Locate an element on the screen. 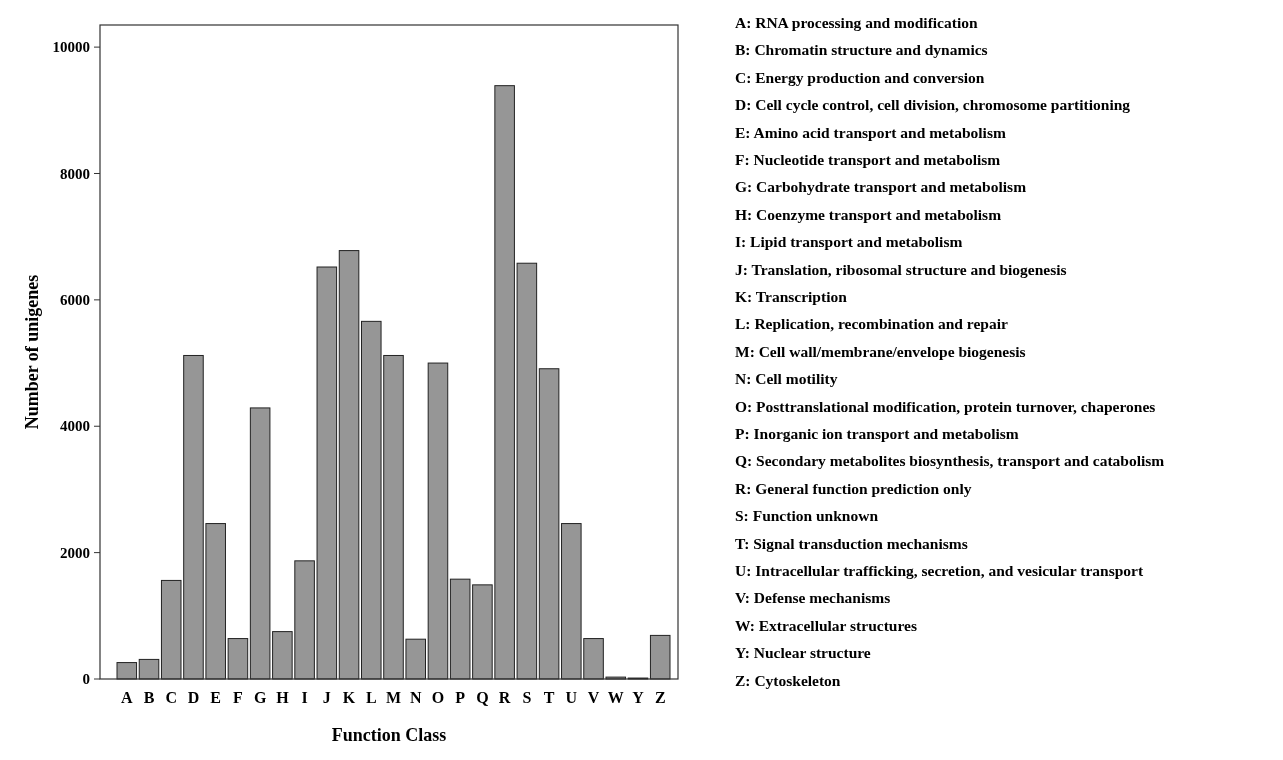 The width and height of the screenshot is (1283, 760). text: H: Coenzyme transport and metabolism is located at coordinates (868, 214).